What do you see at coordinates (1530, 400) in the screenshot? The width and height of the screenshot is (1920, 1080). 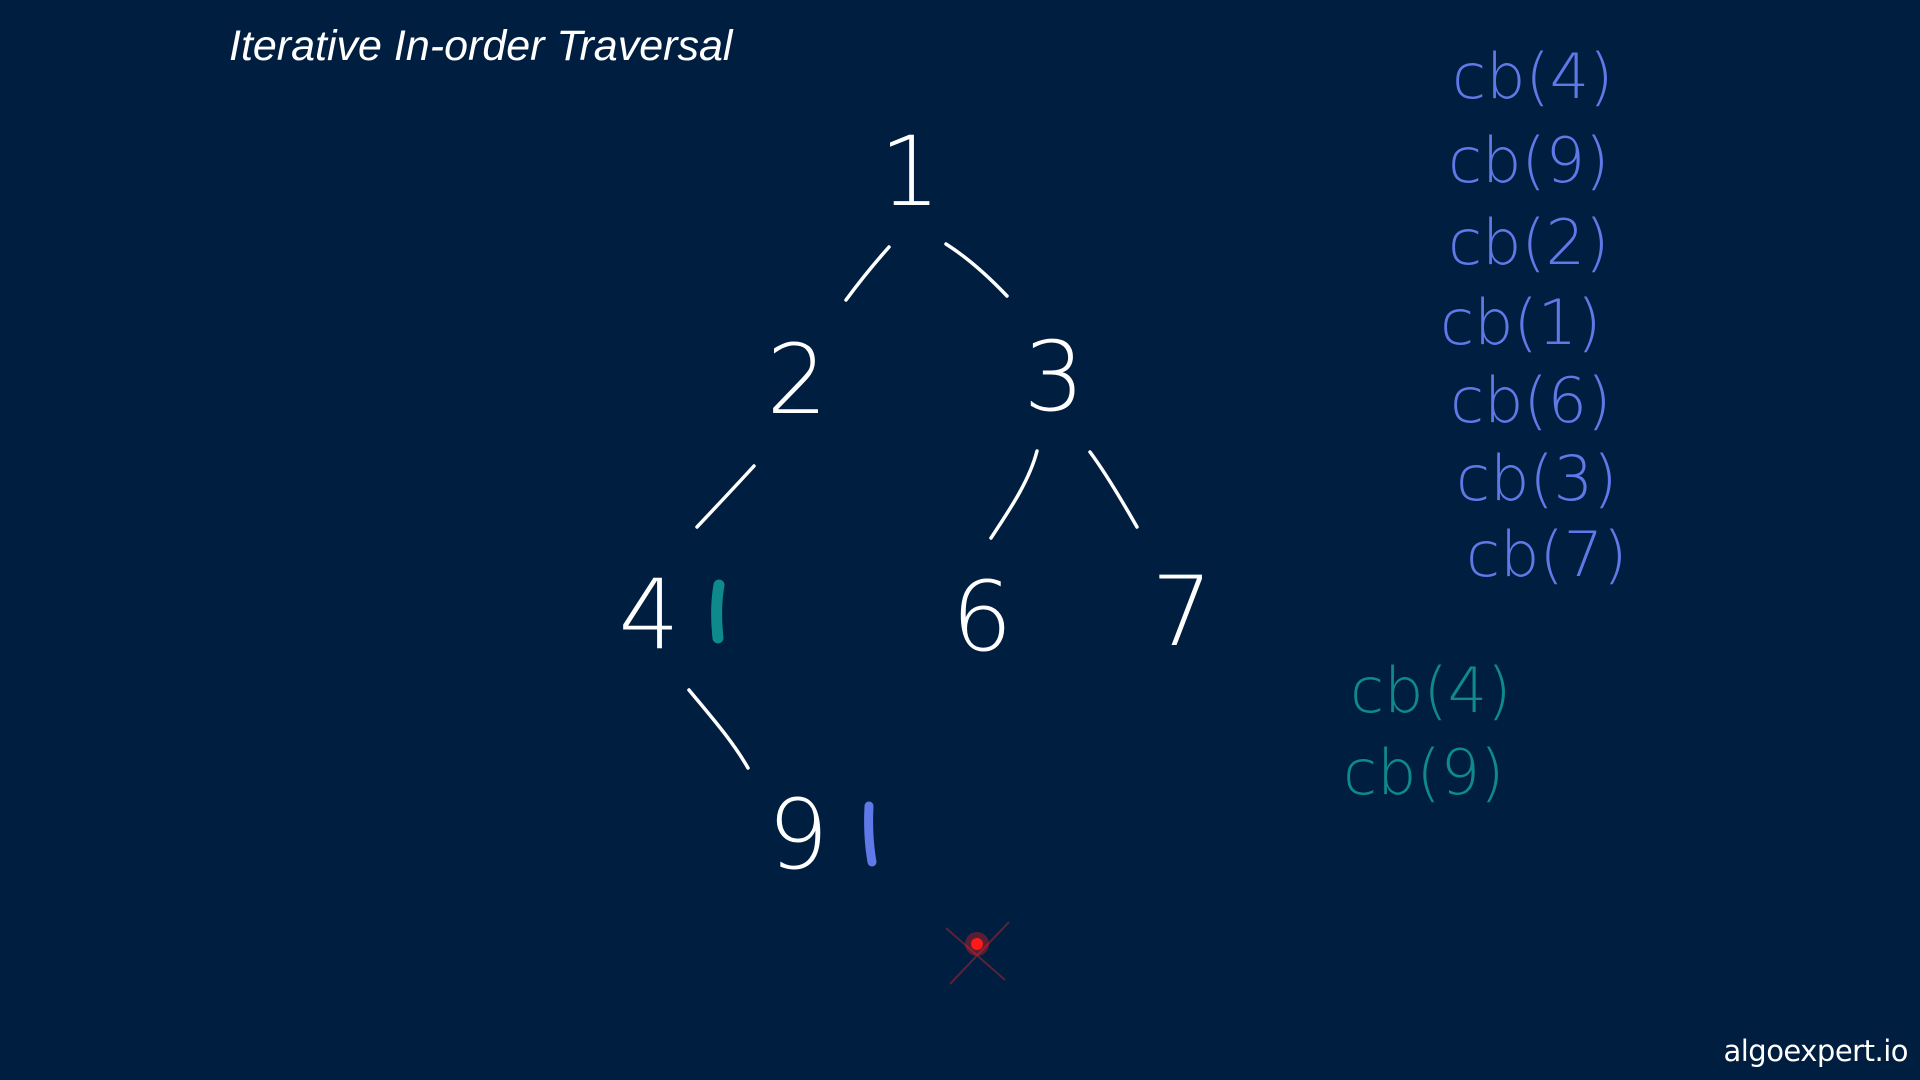 I see `cb-blue-item: cb(6)` at bounding box center [1530, 400].